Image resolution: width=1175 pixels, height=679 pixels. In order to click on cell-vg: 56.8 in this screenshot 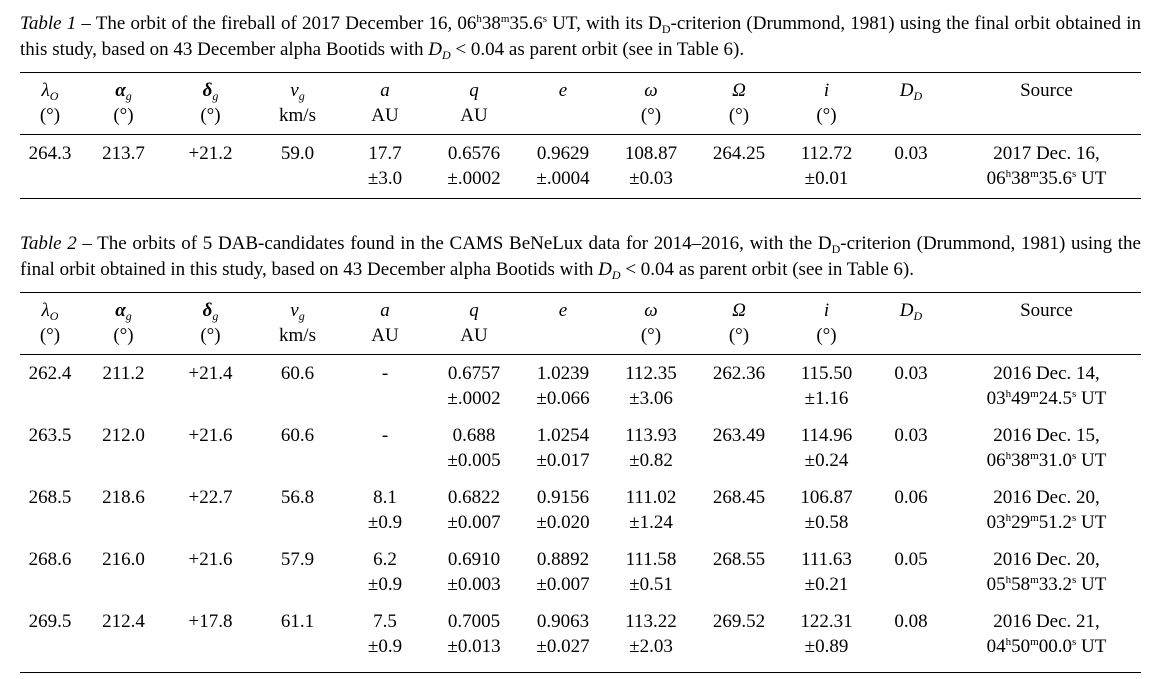, I will do `click(297, 497)`.